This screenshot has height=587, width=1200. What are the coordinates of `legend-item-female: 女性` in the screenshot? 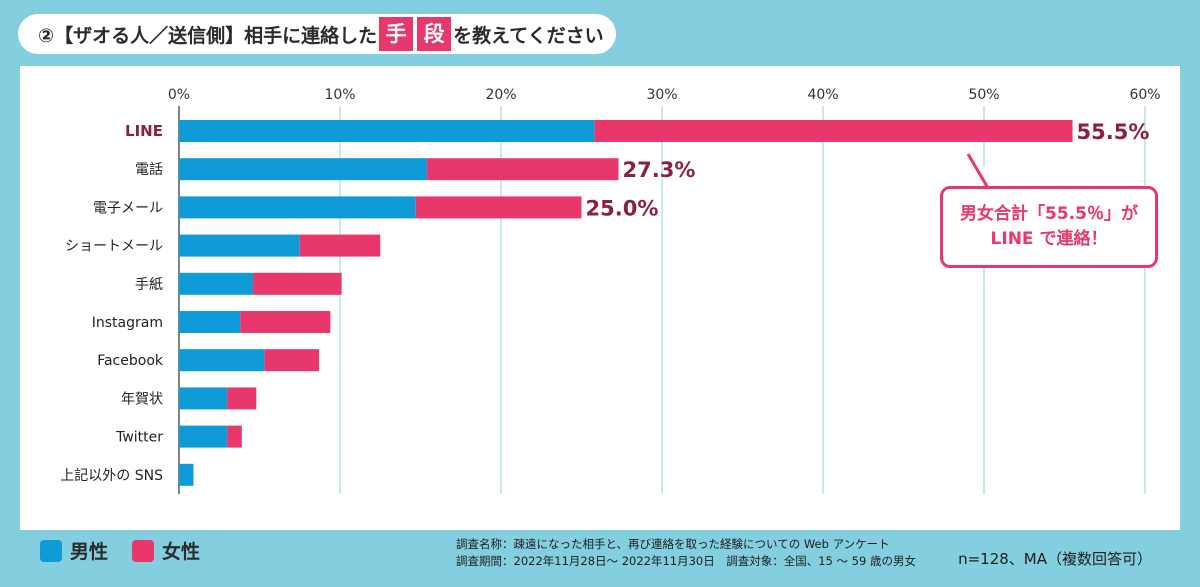 It's located at (166, 550).